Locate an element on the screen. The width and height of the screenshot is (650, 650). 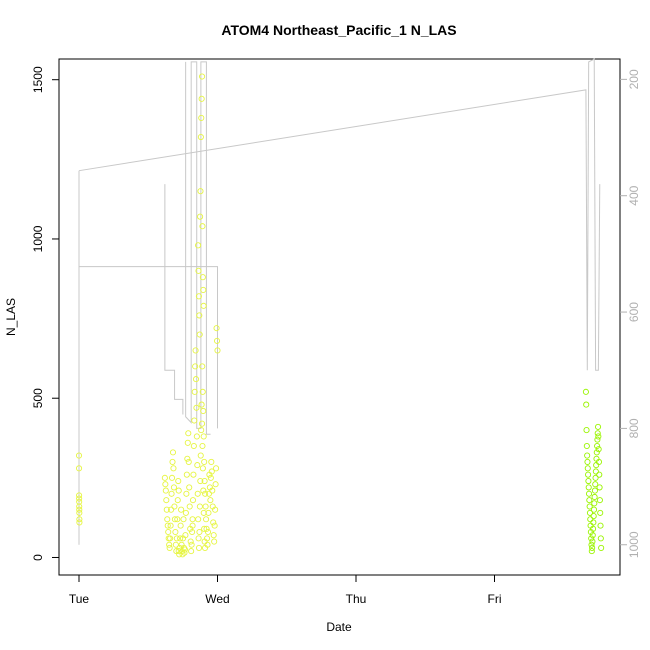
x-axis: Tue Wed Thu Fri is located at coordinates (285, 590).